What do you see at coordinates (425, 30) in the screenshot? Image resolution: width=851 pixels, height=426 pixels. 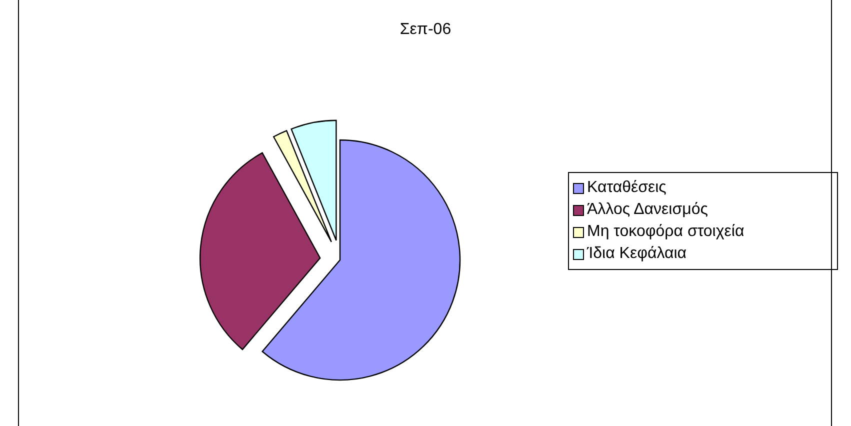 I see `chart-title: Σεπ-06` at bounding box center [425, 30].